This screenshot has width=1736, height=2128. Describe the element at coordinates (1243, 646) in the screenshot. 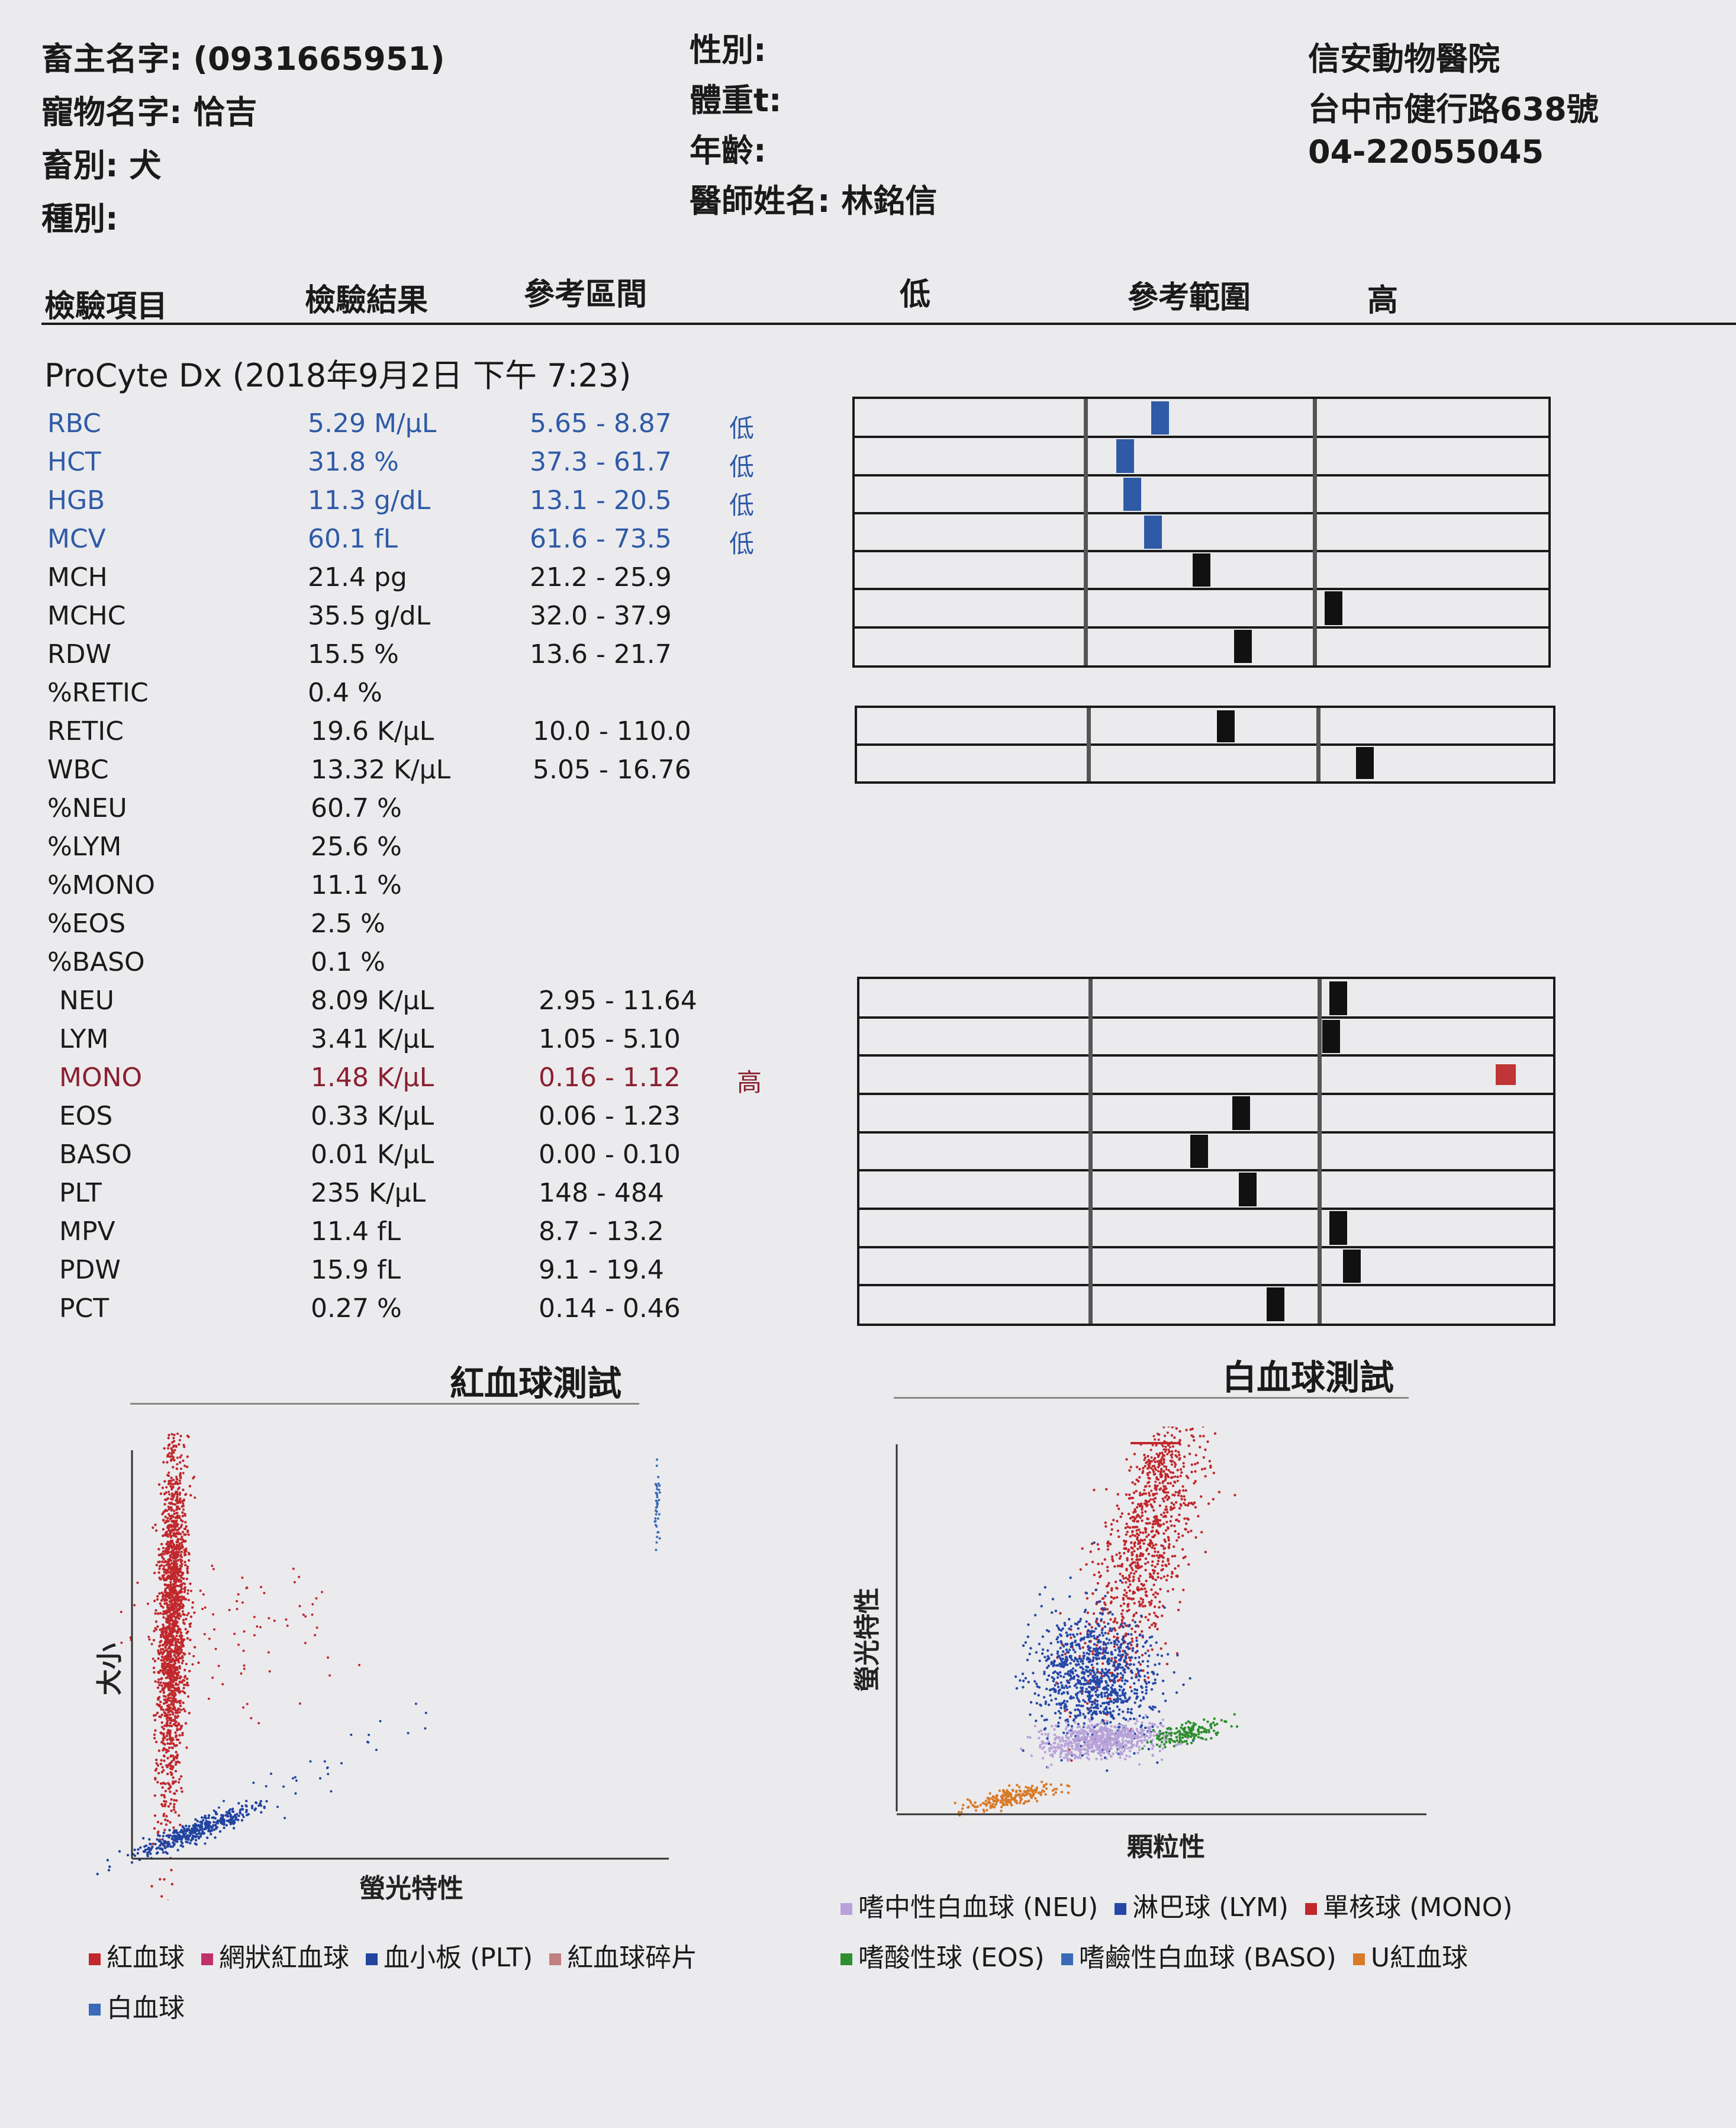

I see `range-marker-rdw` at that location.